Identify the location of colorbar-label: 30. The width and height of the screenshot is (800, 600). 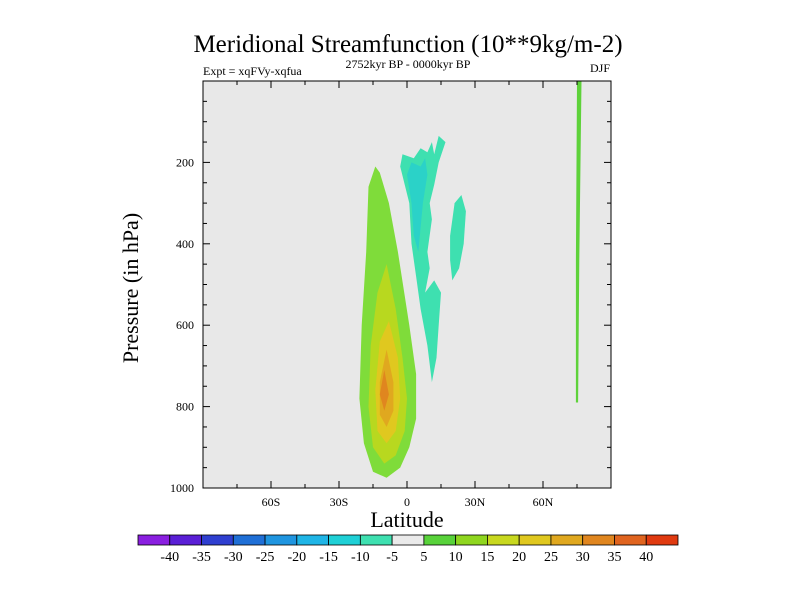
(583, 557).